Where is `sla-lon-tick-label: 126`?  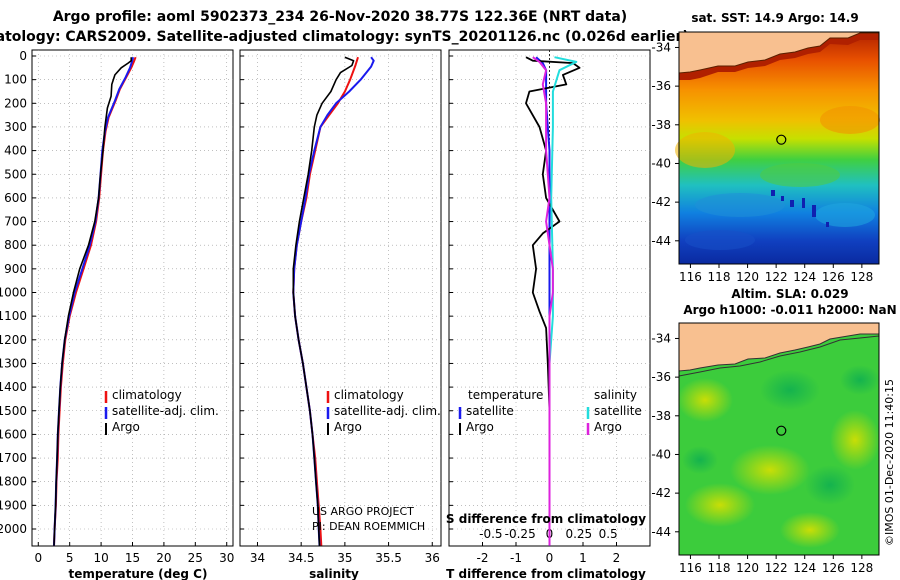 sla-lon-tick-label: 126 is located at coordinates (833, 568).